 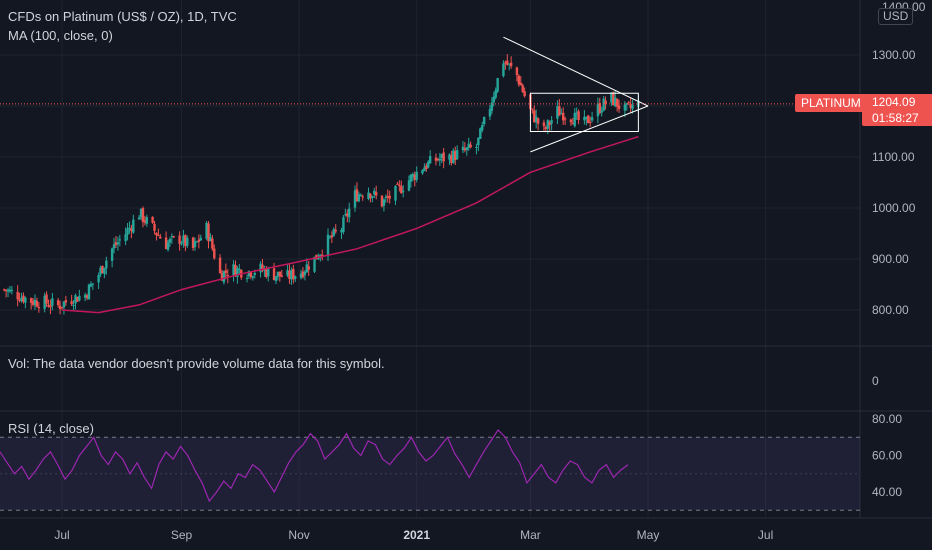 I want to click on price-axis-tick: 1000.00, so click(x=894, y=208).